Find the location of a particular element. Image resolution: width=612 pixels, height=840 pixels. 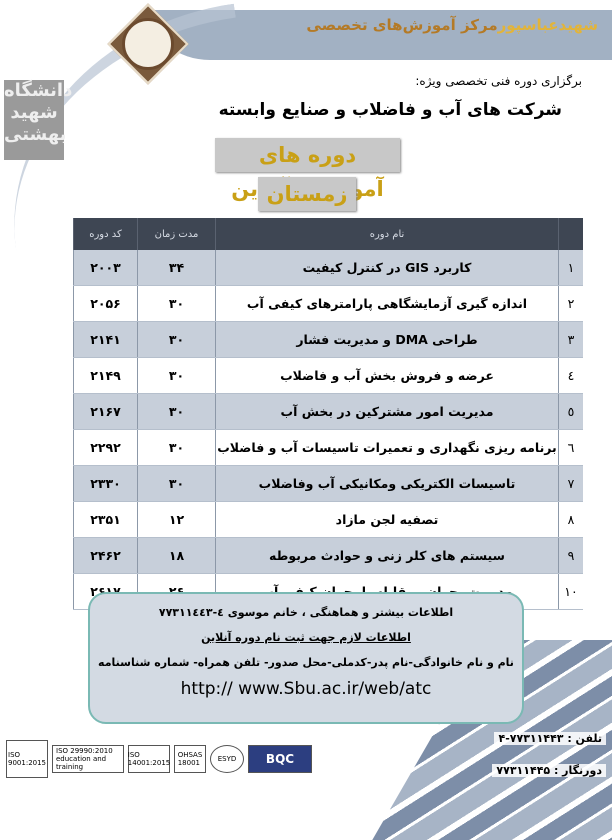

col-num is located at coordinates (570, 234).